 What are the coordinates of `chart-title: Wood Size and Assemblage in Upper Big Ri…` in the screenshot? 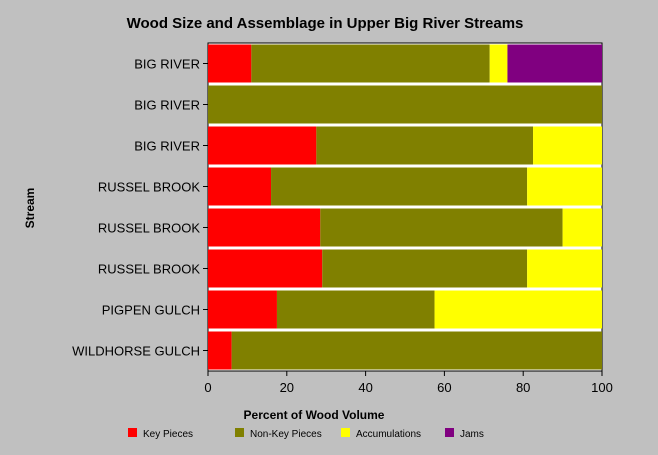 It's located at (325, 23).